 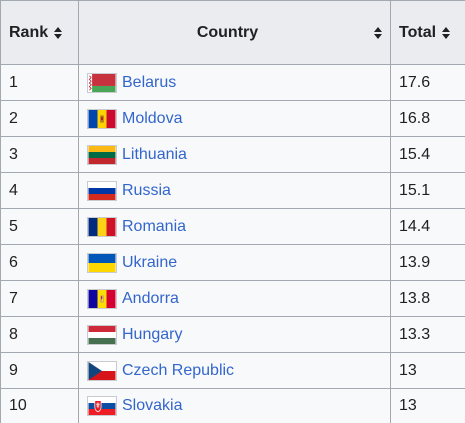 I want to click on country-cell: Russia, so click(x=234, y=190).